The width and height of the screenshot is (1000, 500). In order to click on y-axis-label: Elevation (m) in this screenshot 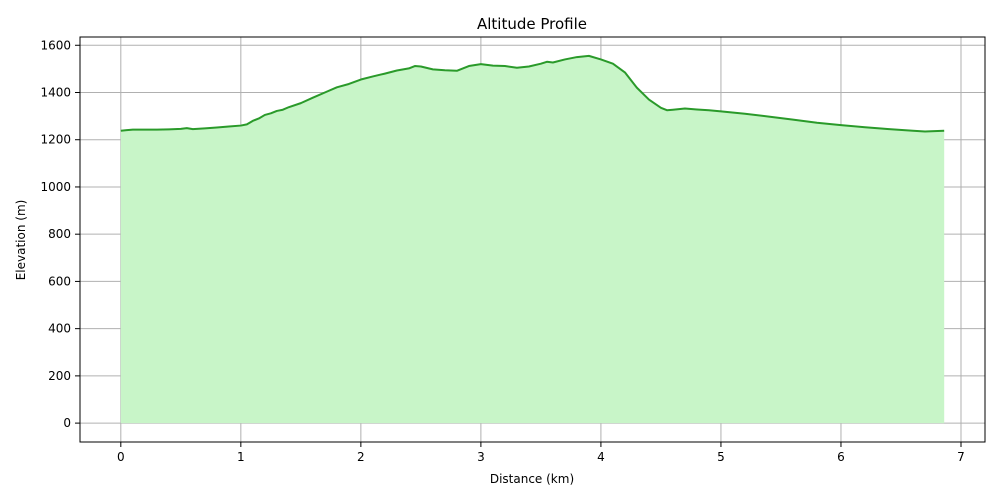, I will do `click(21, 240)`.